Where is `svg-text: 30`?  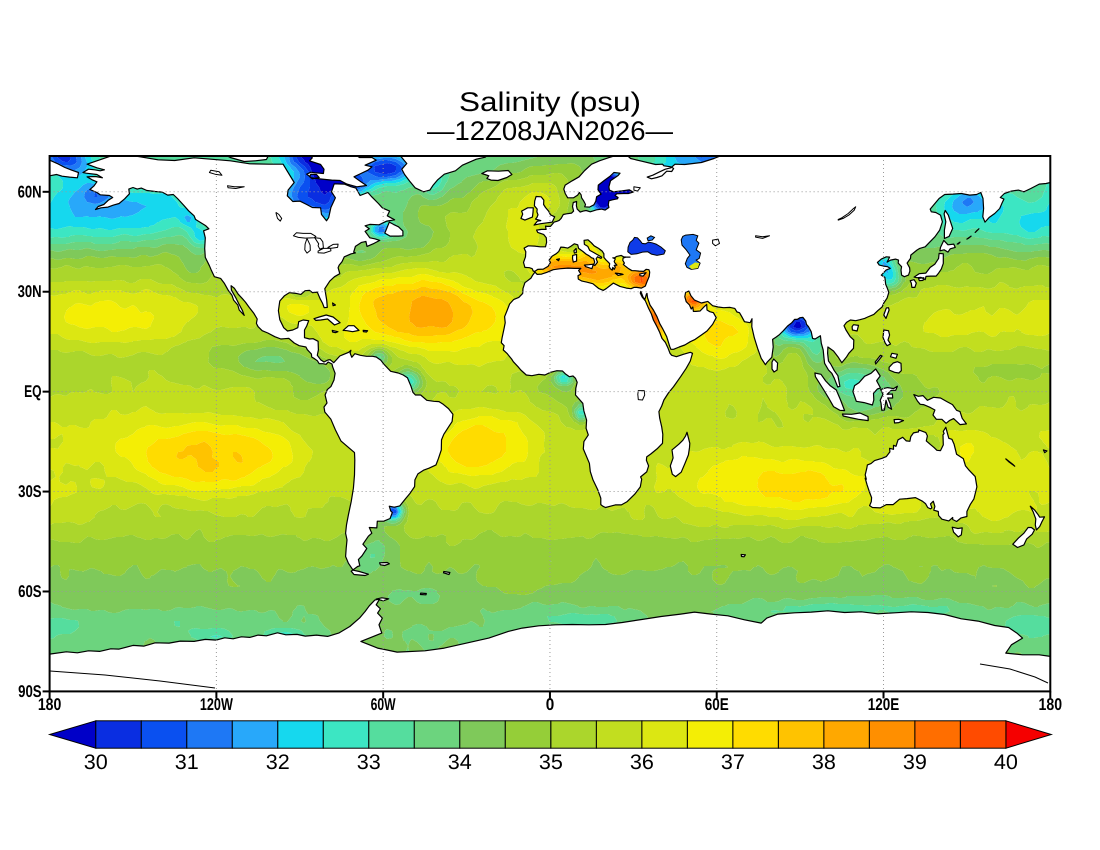 svg-text: 30 is located at coordinates (96, 762).